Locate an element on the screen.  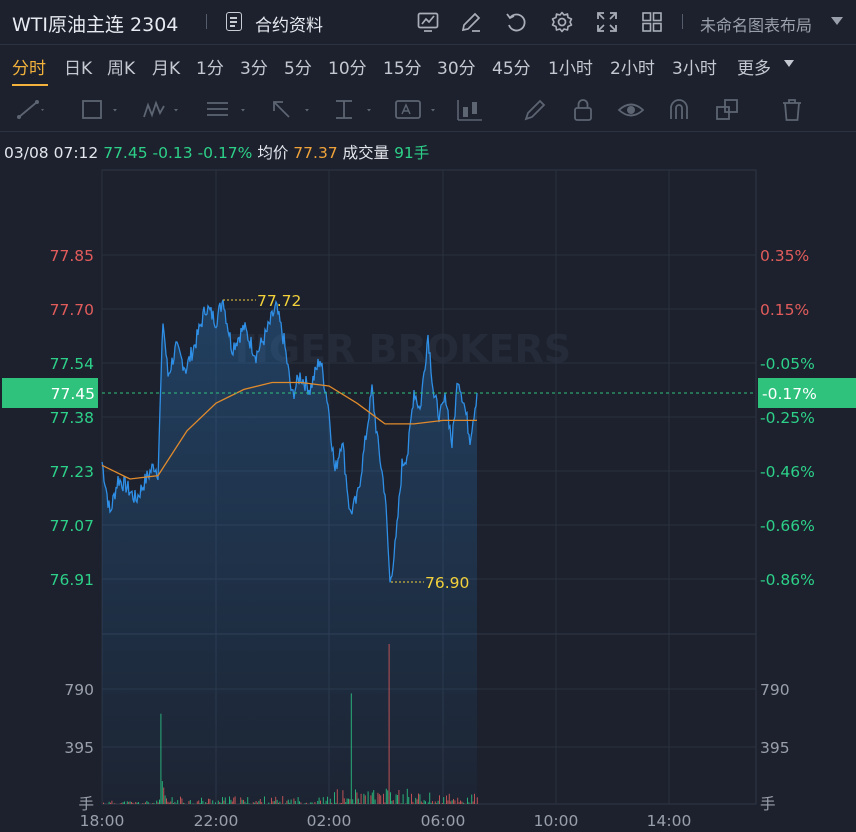
document-icon is located at coordinates (234, 21).